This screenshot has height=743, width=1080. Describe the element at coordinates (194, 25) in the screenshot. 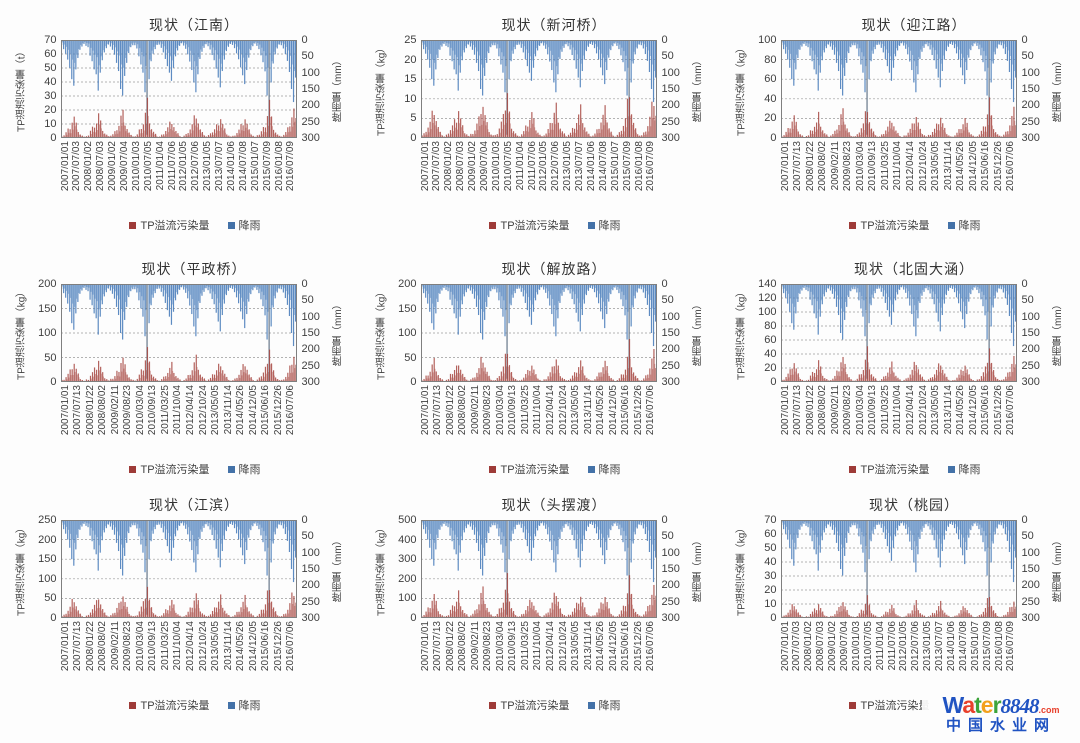

I see `chart-title: 现状（江南）` at that location.